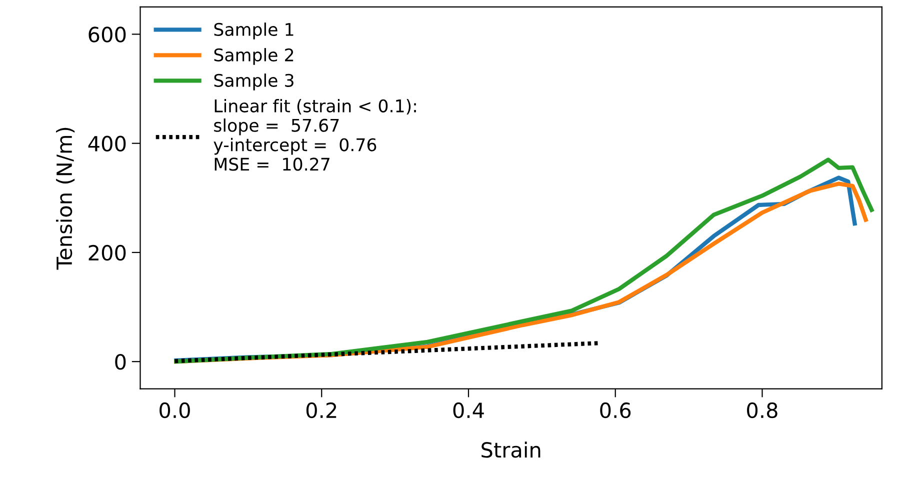 This screenshot has width=899, height=496. I want to click on x-tick-label: 0.8, so click(762, 410).